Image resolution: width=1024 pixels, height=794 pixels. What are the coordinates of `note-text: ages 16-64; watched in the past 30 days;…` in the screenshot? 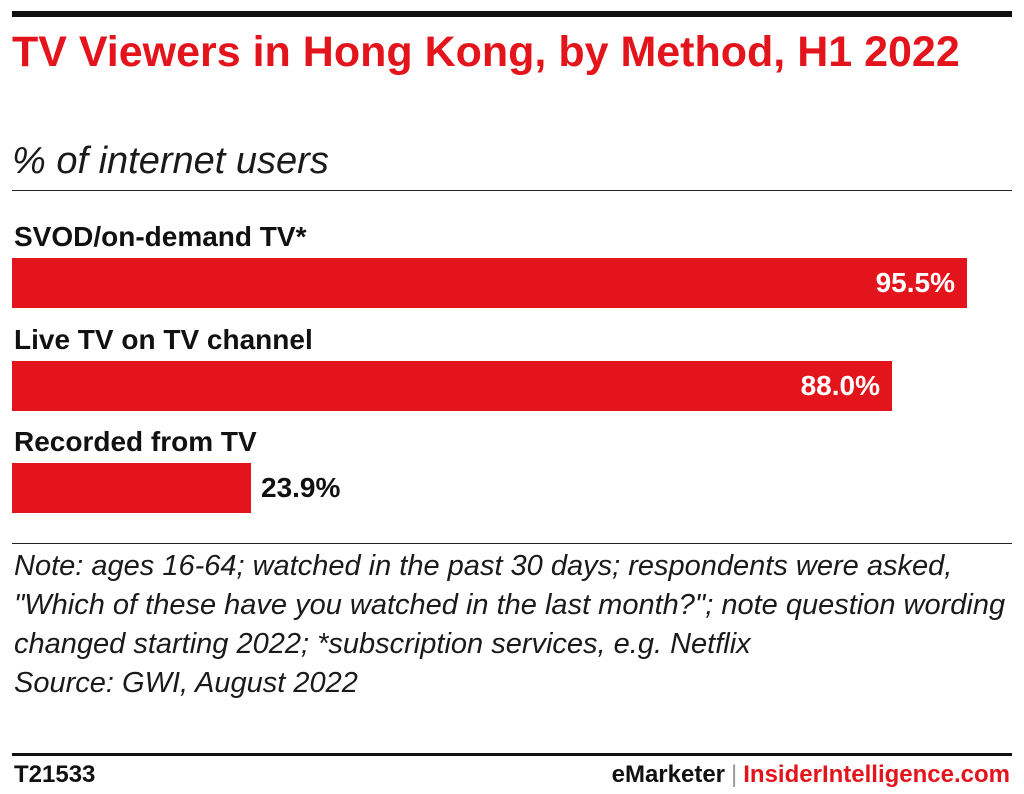 It's located at (510, 605).